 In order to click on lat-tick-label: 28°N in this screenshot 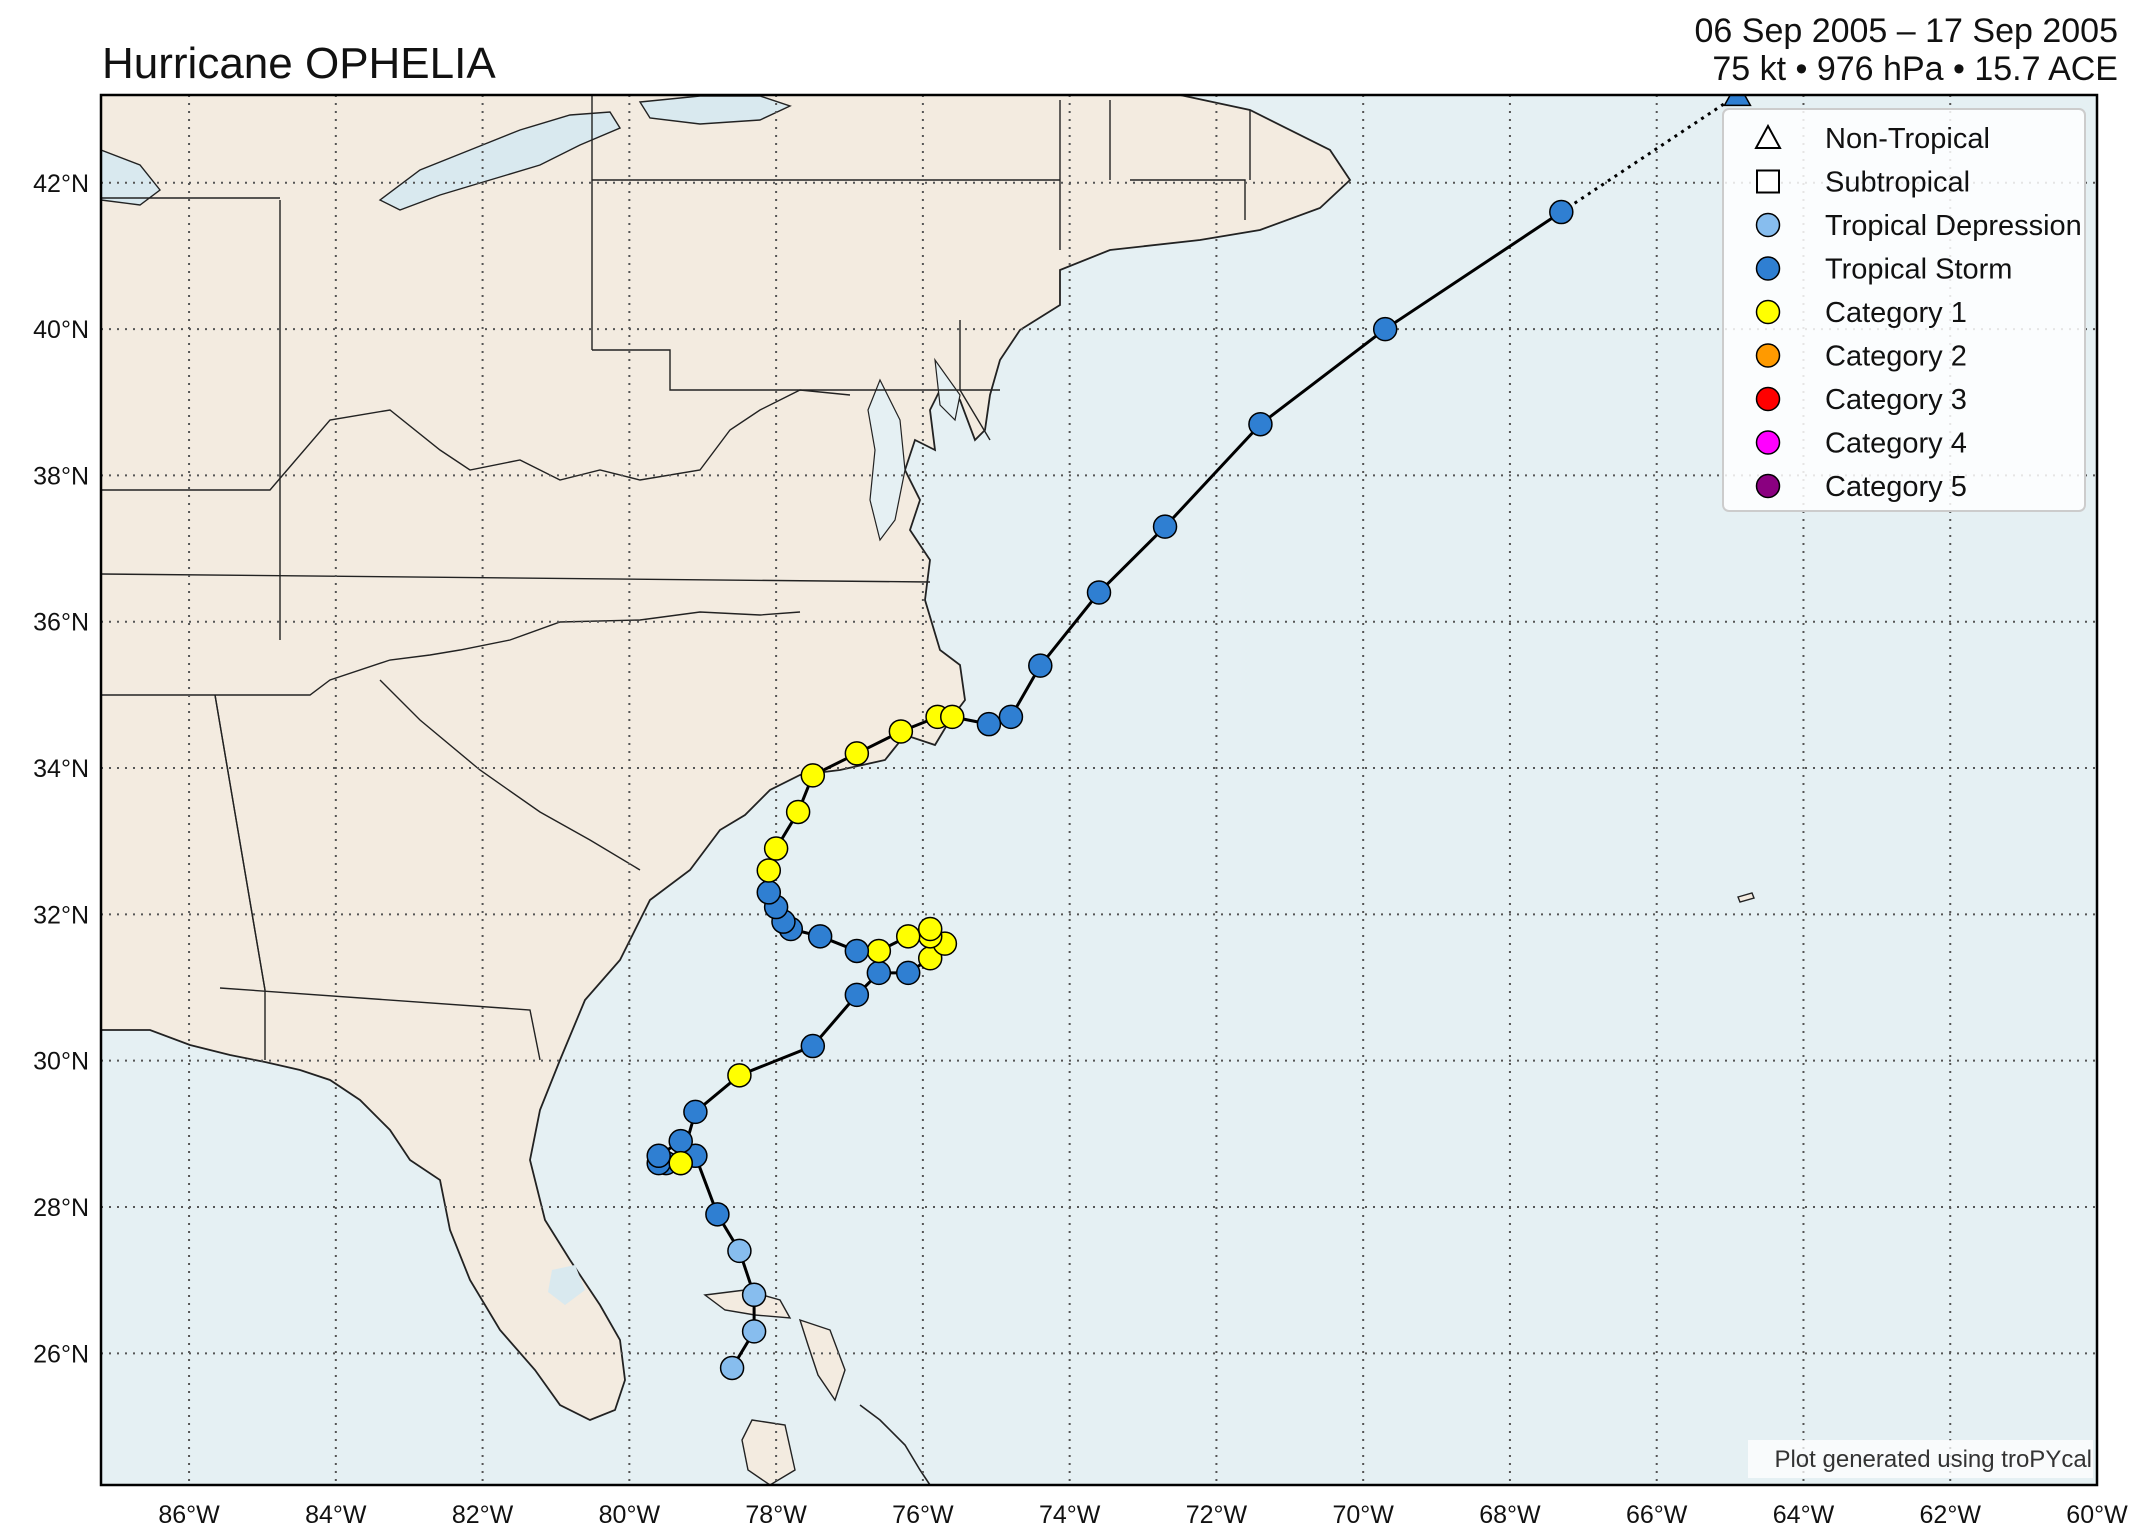, I will do `click(61, 1208)`.